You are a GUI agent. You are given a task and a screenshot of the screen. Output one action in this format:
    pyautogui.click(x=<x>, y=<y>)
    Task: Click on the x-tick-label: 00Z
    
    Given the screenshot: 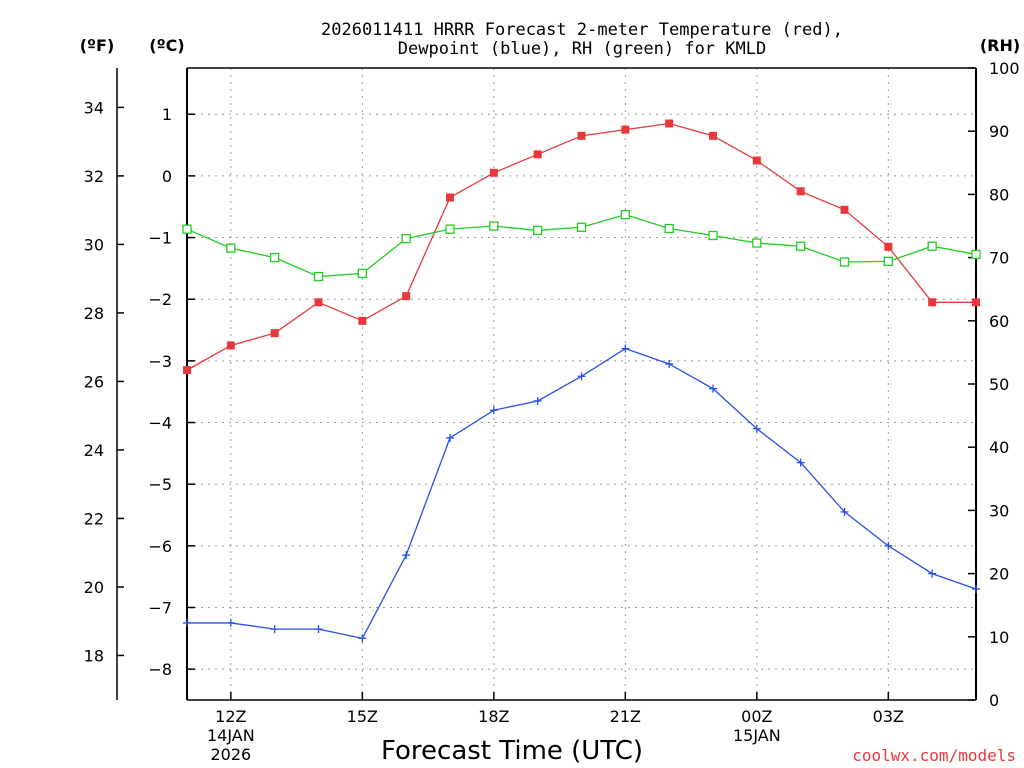 What is the action you would take?
    pyautogui.click(x=756, y=716)
    